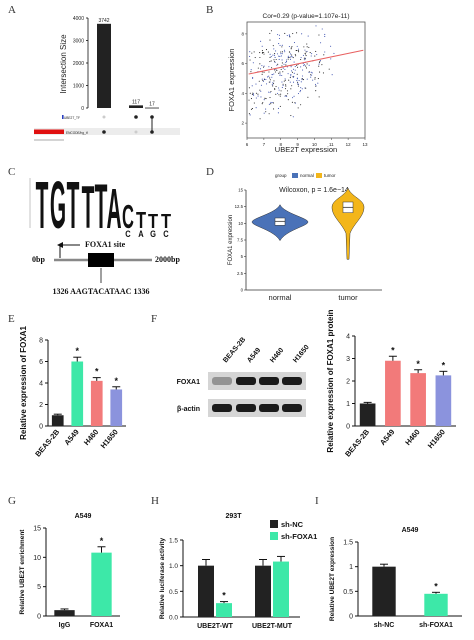  I want to click on x-tick-label: normal, so click(280, 297).